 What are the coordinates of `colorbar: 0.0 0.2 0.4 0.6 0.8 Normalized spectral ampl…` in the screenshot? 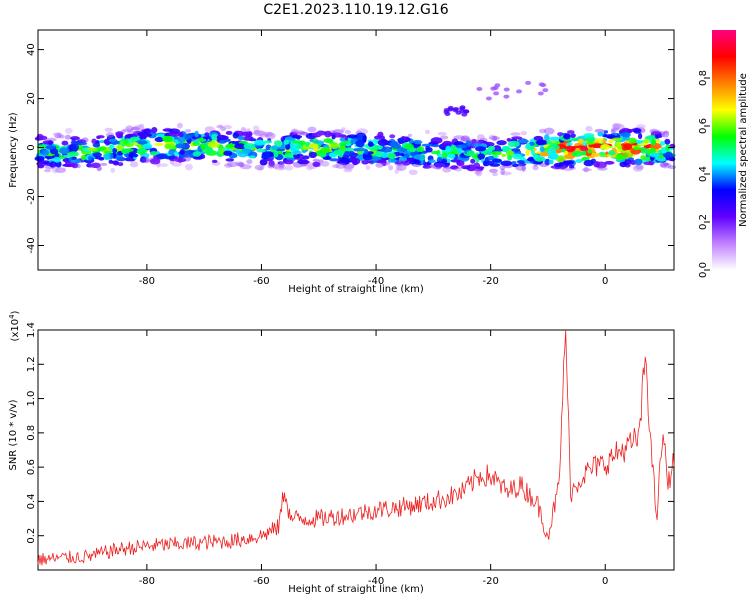 It's located at (723, 154).